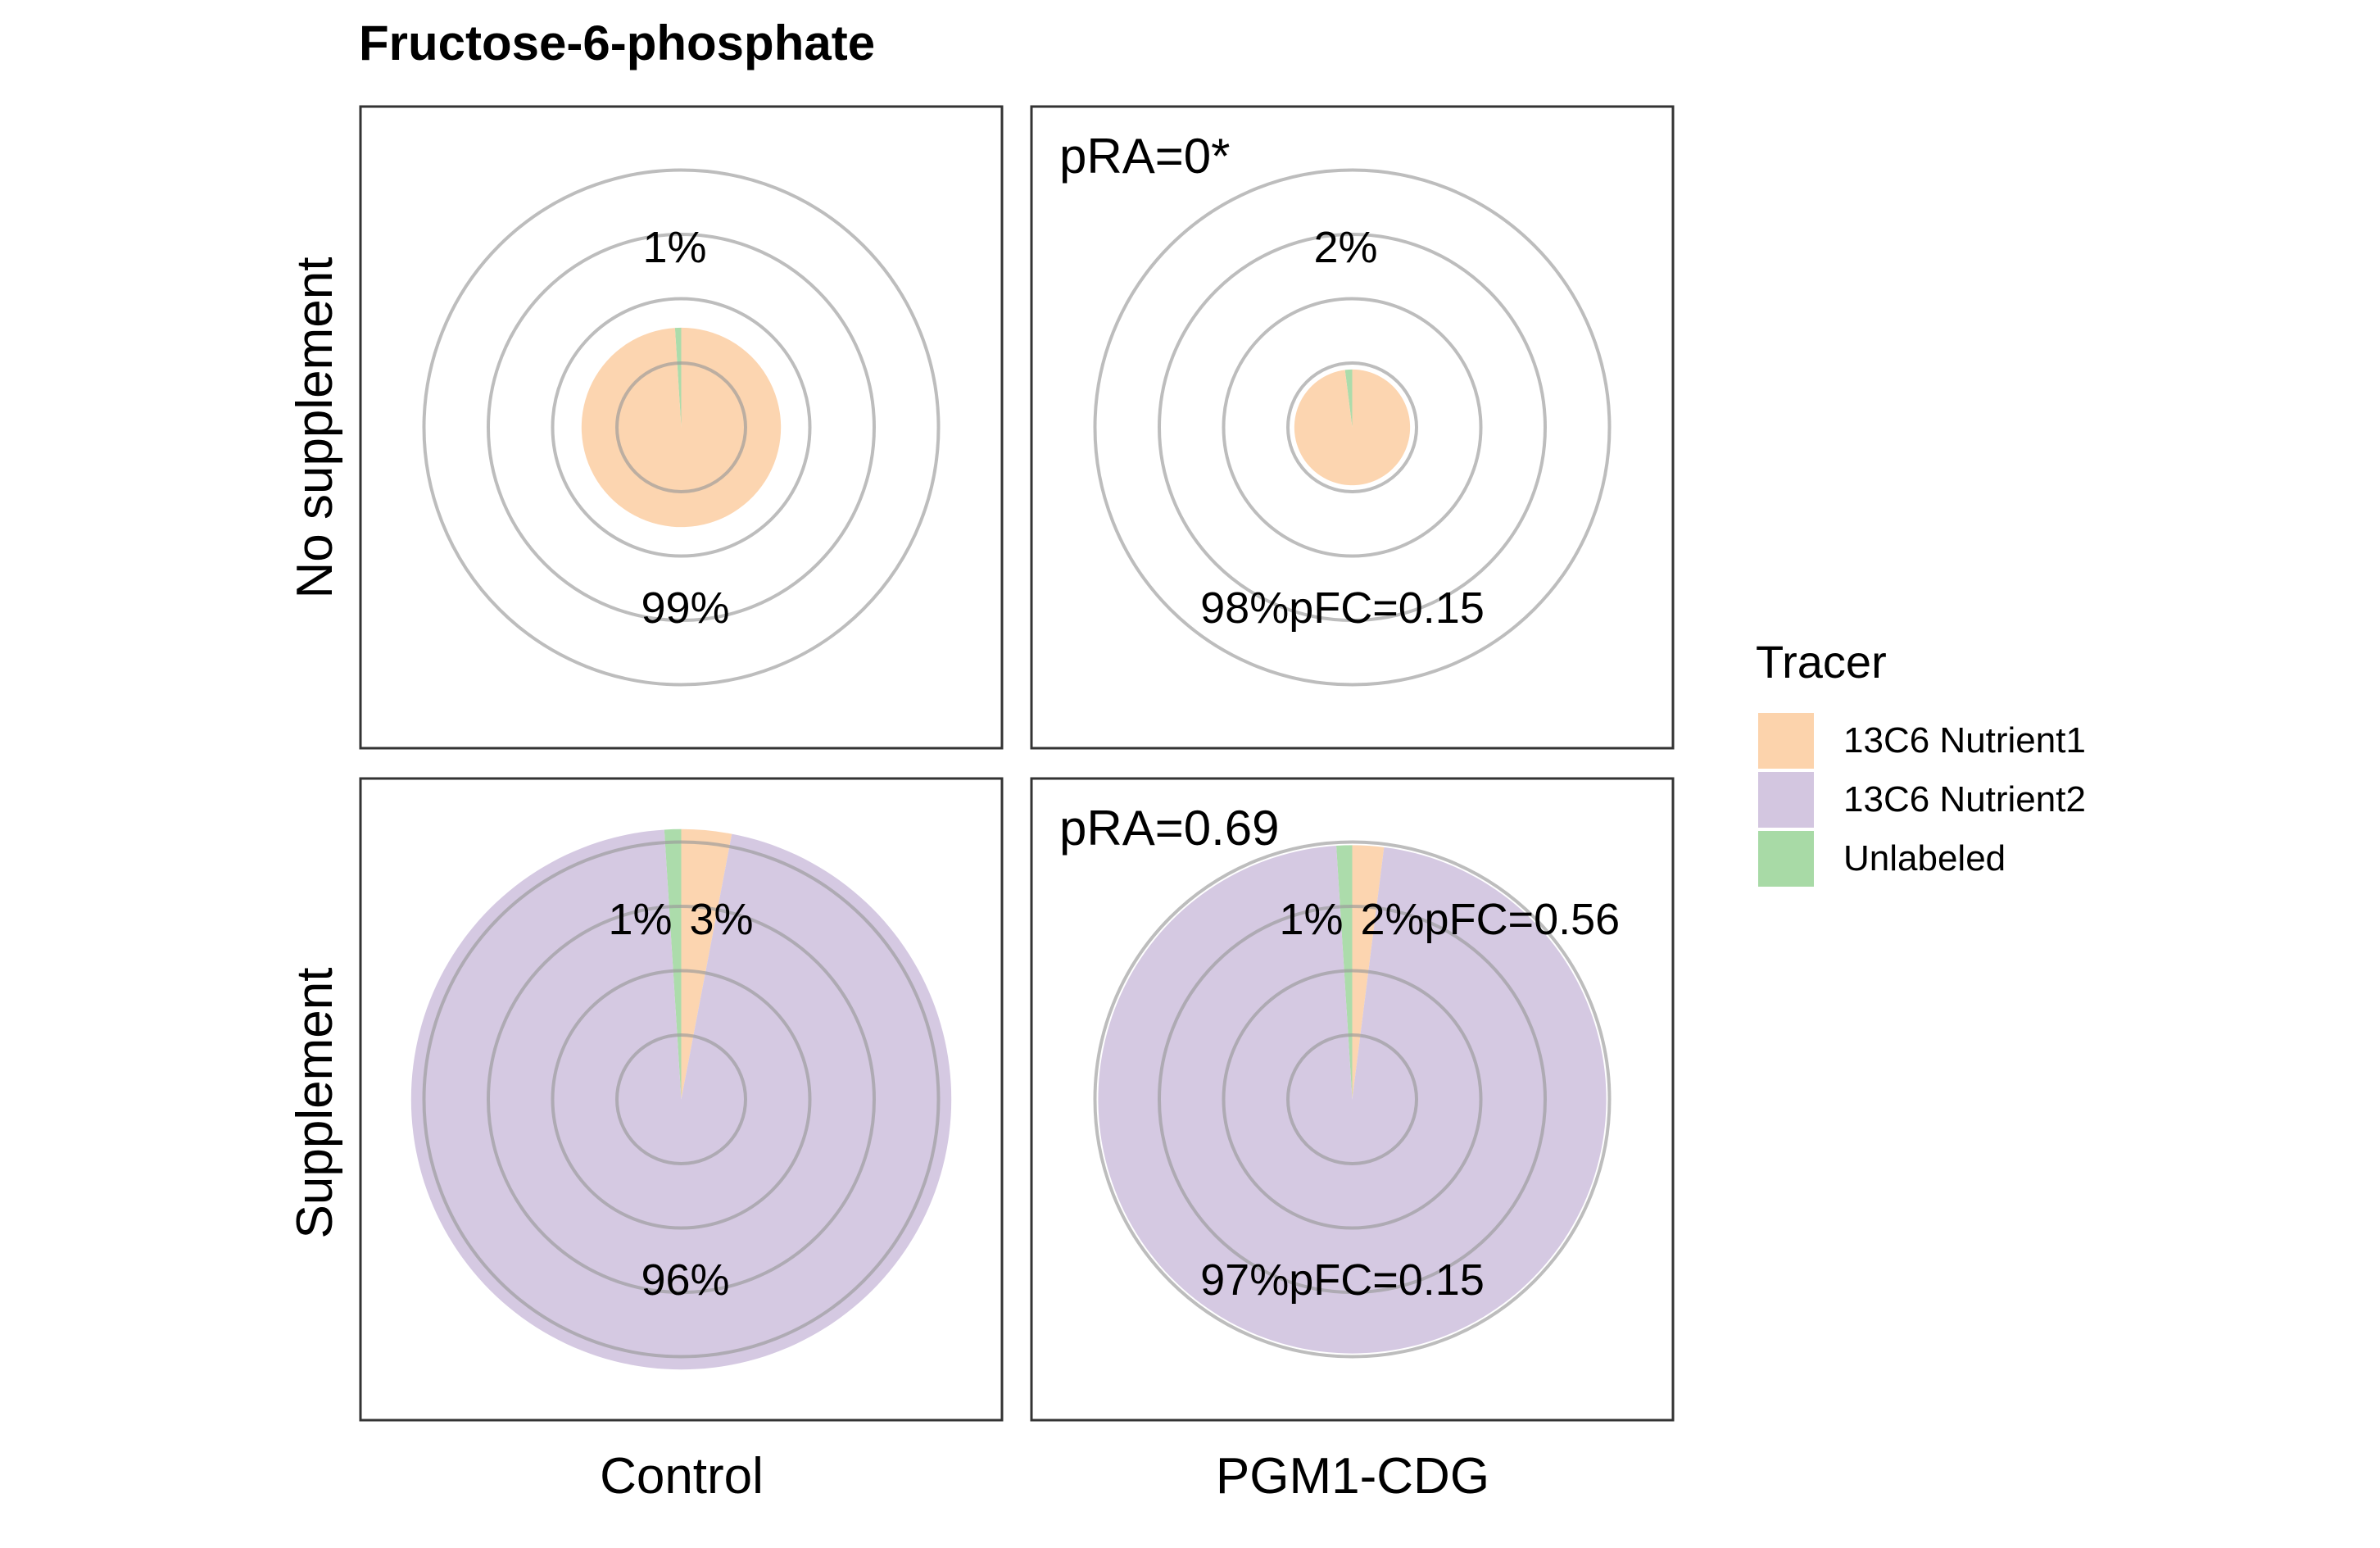 The height and width of the screenshot is (1548, 2380). What do you see at coordinates (1786, 800) in the screenshot?
I see `legend-swatch-nutrient2` at bounding box center [1786, 800].